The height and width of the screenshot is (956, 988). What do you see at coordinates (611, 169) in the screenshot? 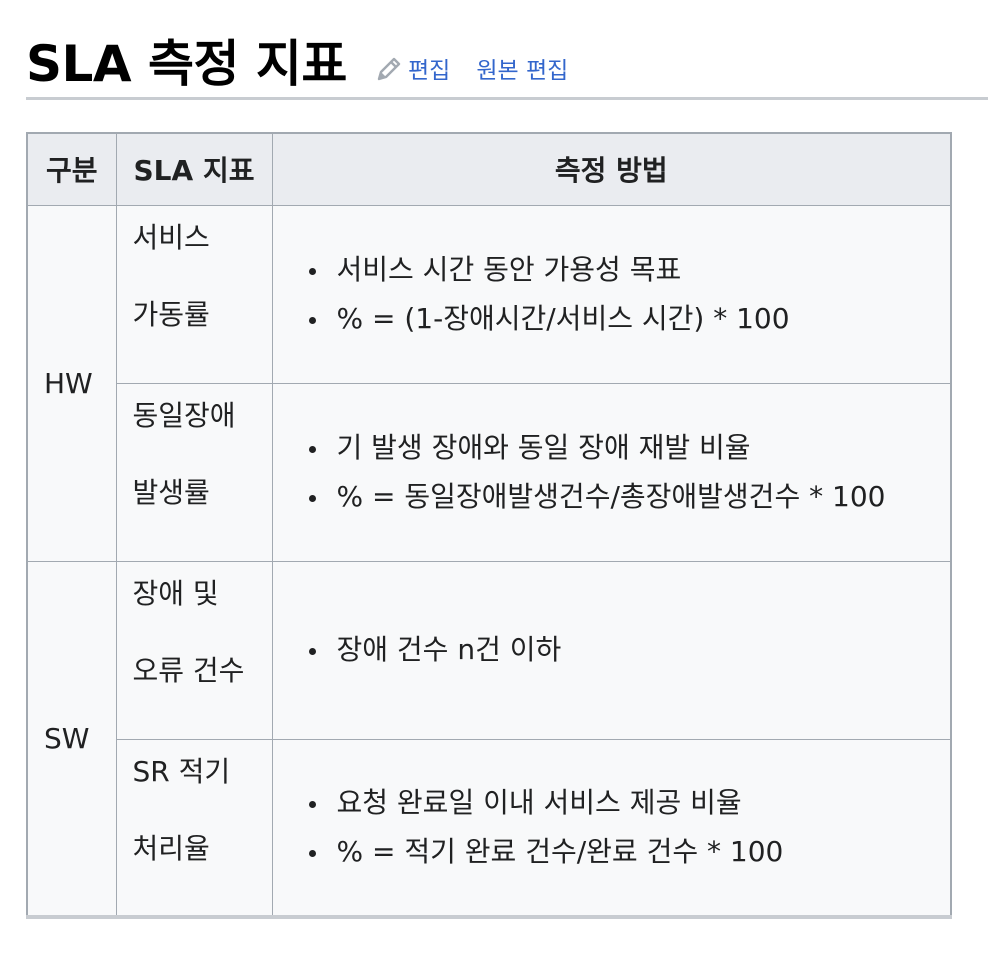
I see `header-method: 측정 방법` at bounding box center [611, 169].